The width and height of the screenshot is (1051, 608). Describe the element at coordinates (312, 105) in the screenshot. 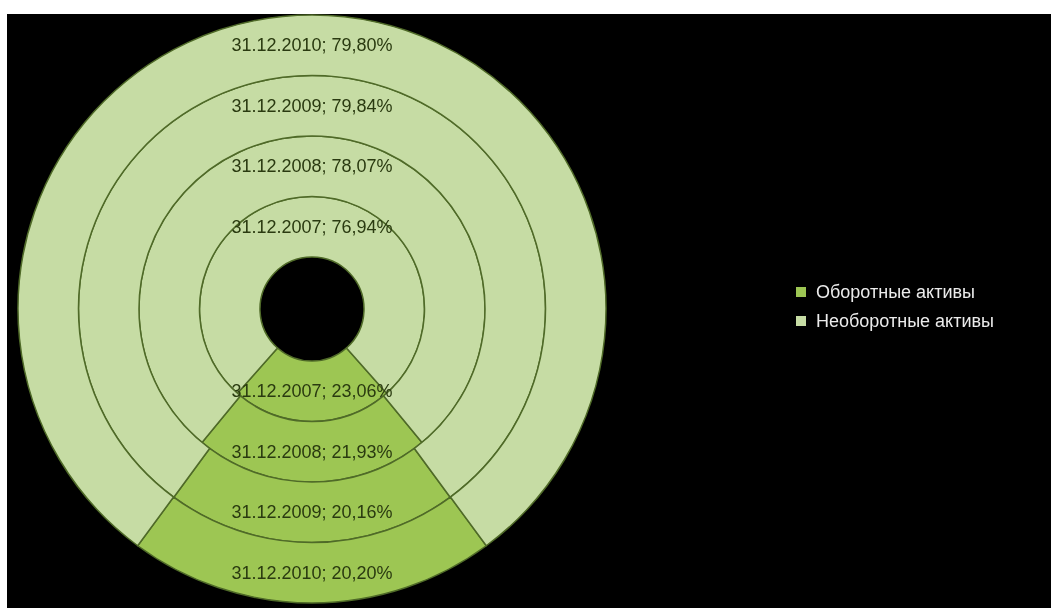

I see `data-label: 31.12.2009; 79,84%` at that location.